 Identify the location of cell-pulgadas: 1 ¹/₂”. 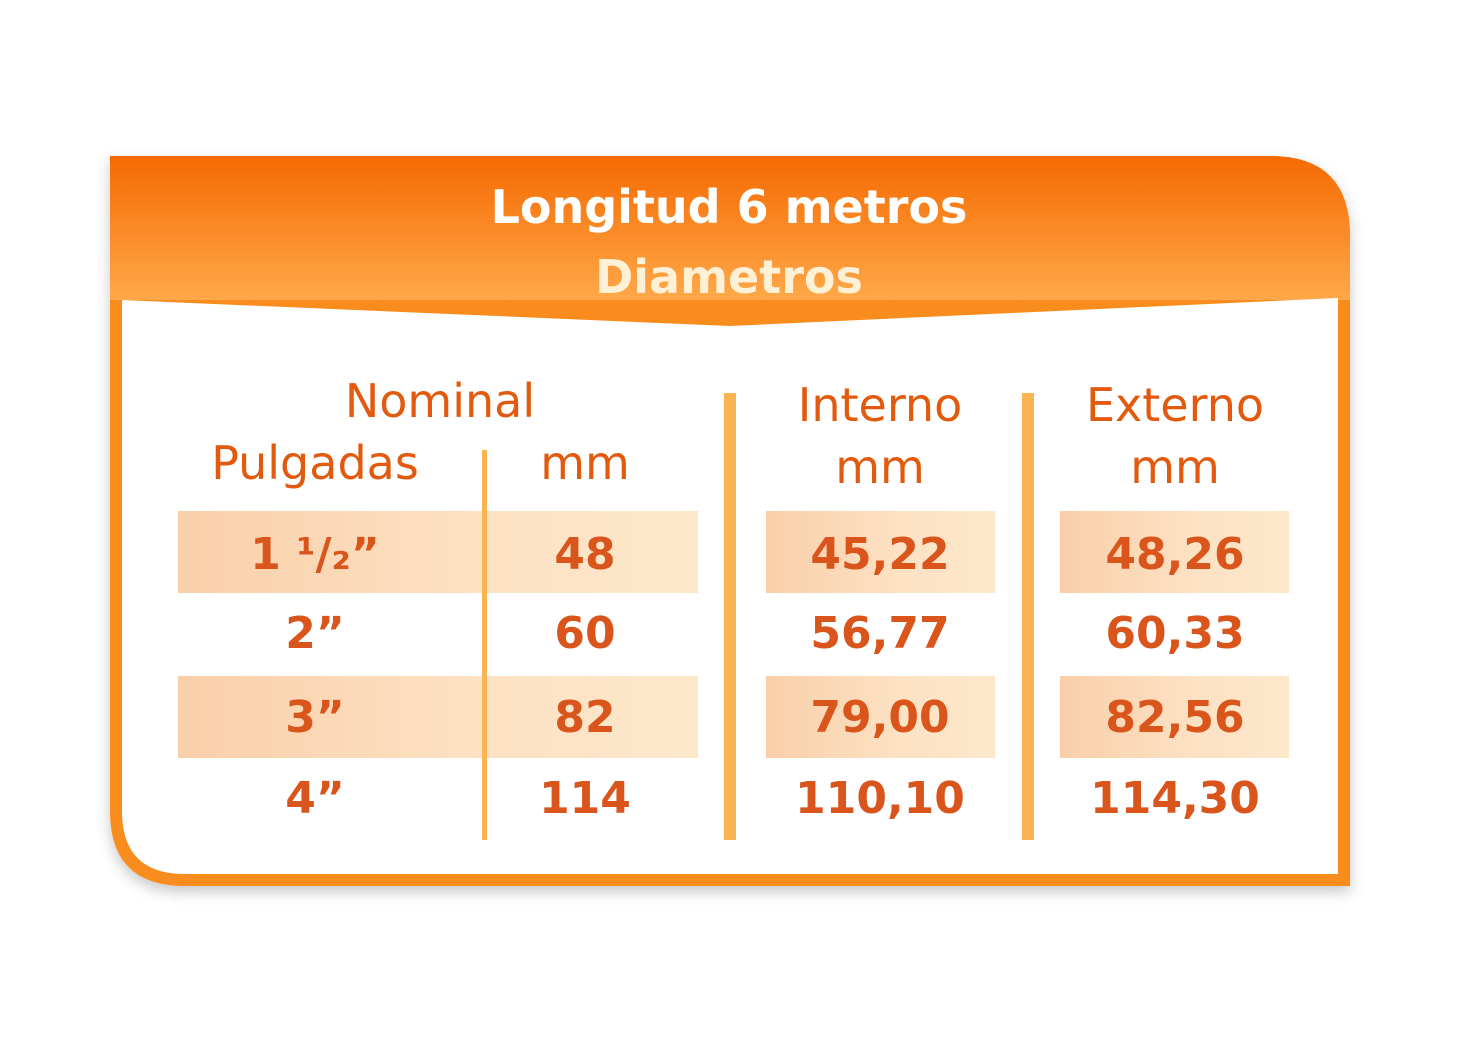
(315, 554).